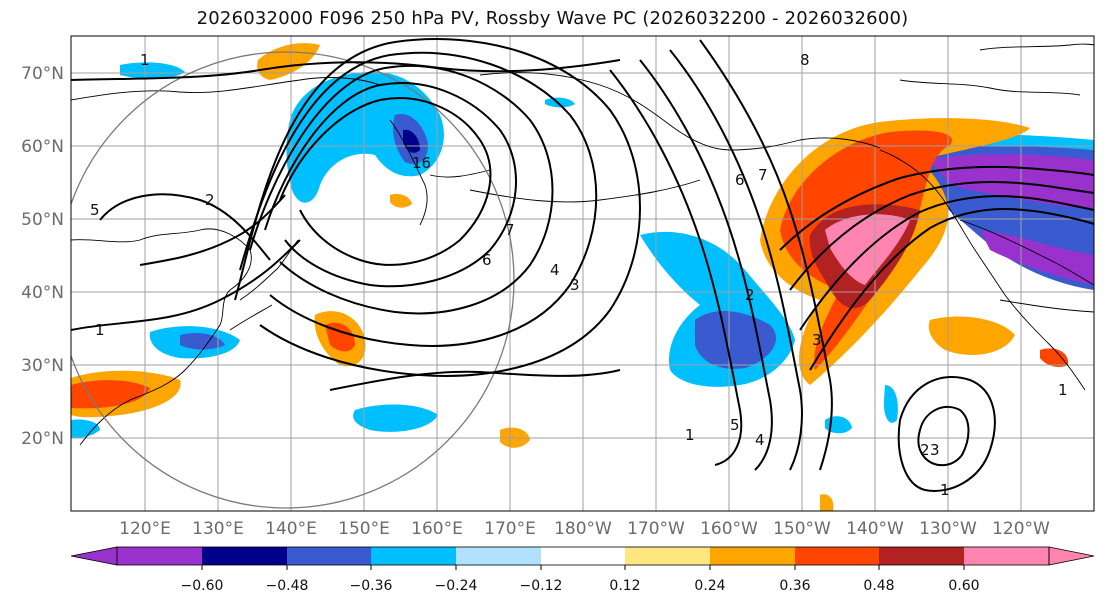  I want to click on contour-south-loop, so click(946, 433).